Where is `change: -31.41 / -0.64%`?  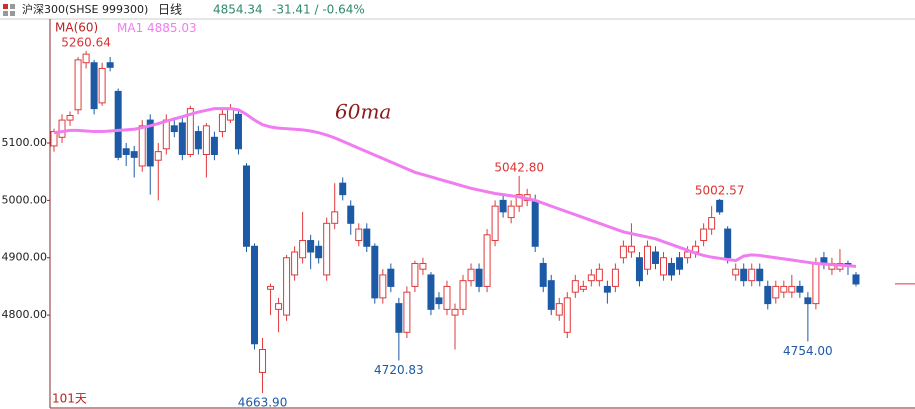
change: -31.41 / -0.64% is located at coordinates (318, 10).